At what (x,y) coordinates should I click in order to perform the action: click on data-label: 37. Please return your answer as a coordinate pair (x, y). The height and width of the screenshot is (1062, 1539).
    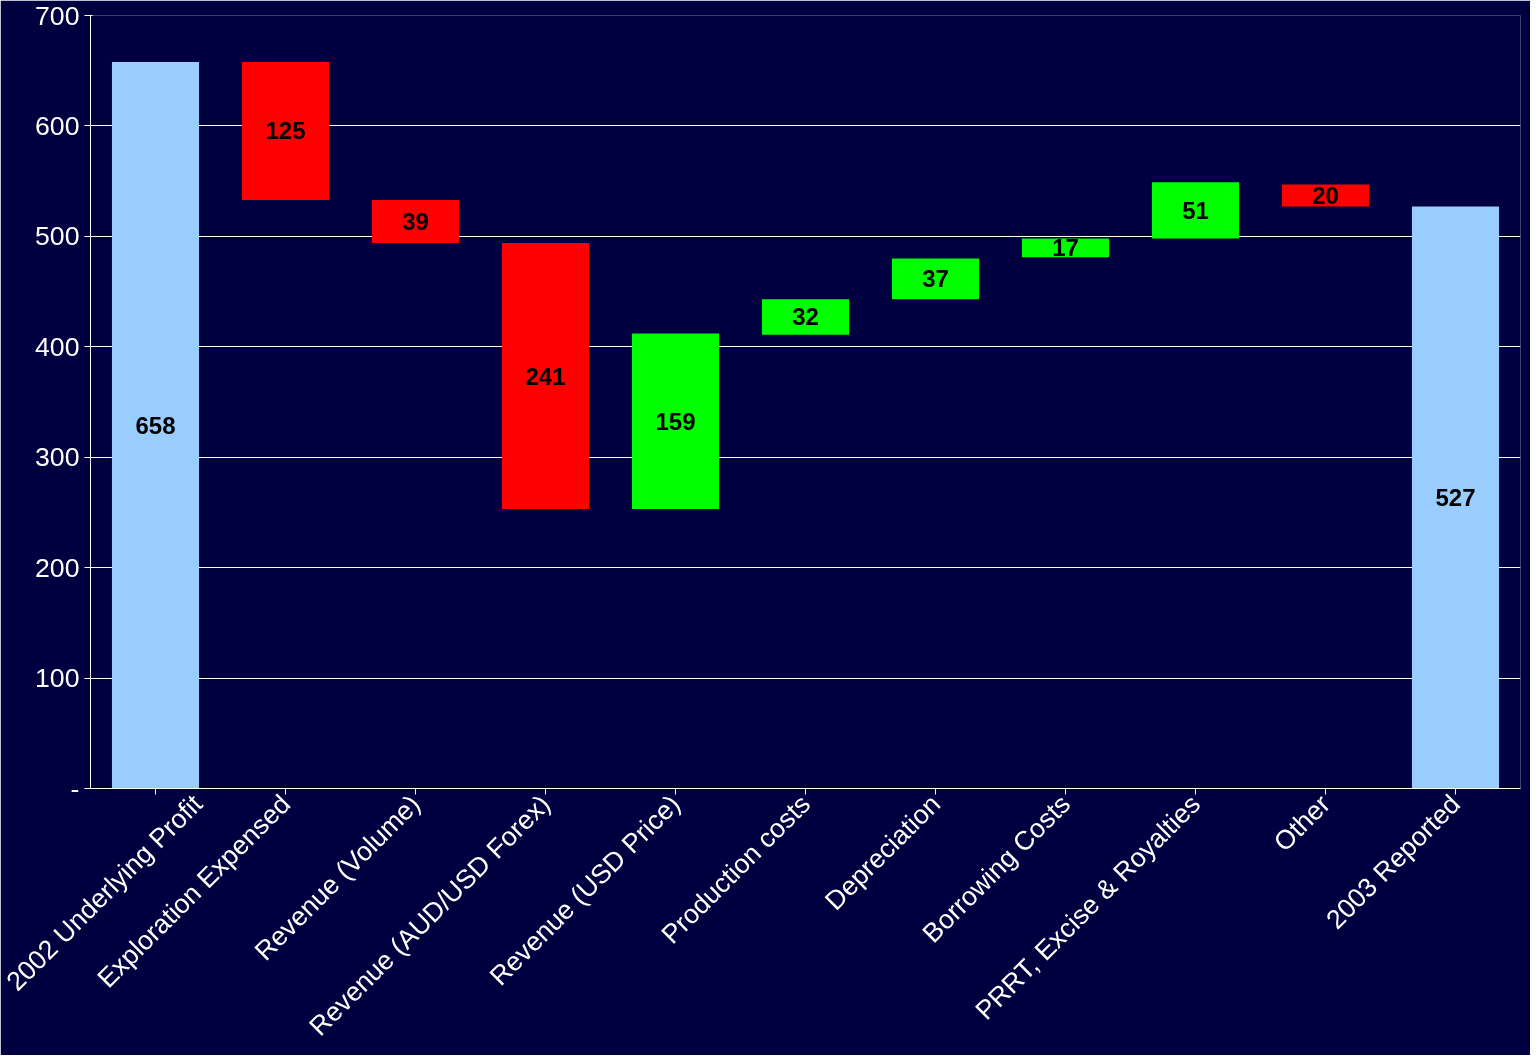
    Looking at the image, I should click on (935, 279).